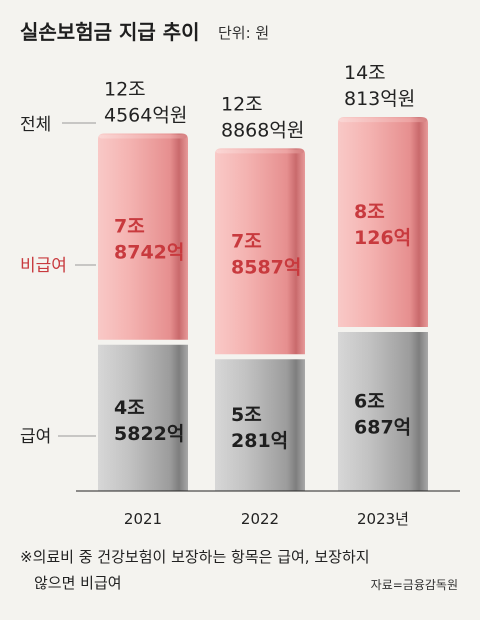  I want to click on label-benefit-2021-line-1: 4조, so click(129, 408).